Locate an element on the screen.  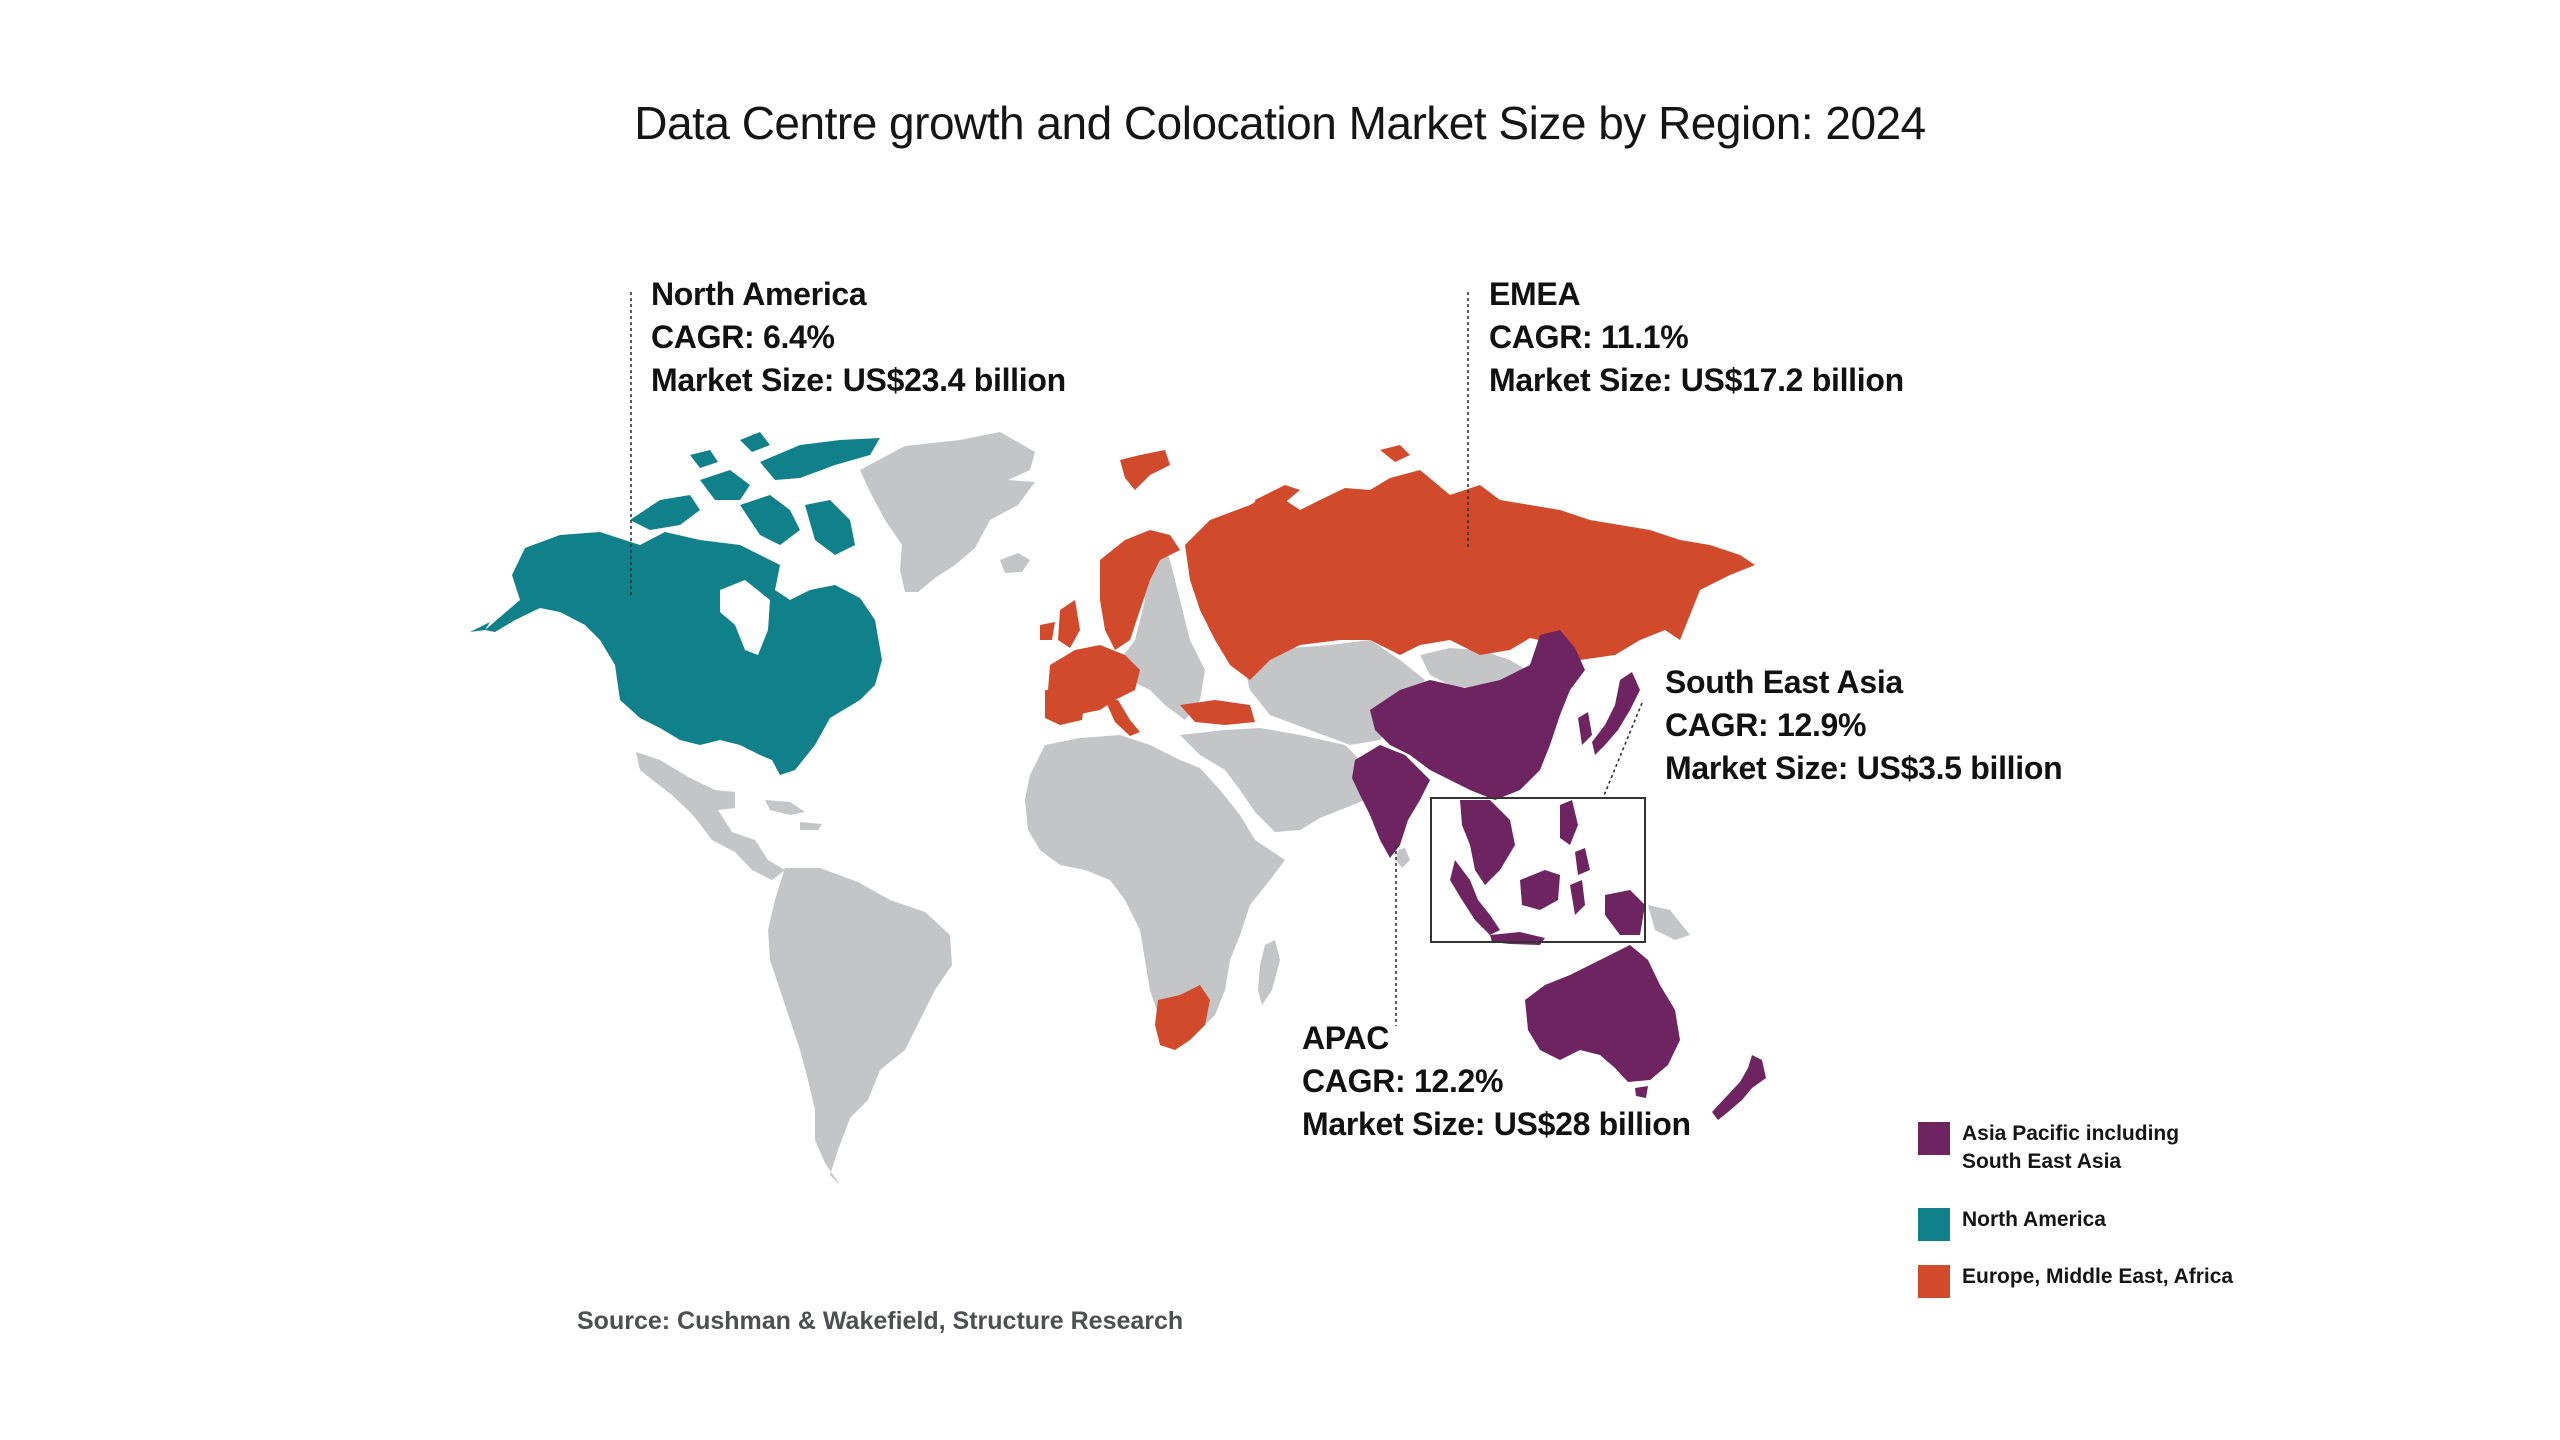
region-south-africa is located at coordinates (1182, 1017).